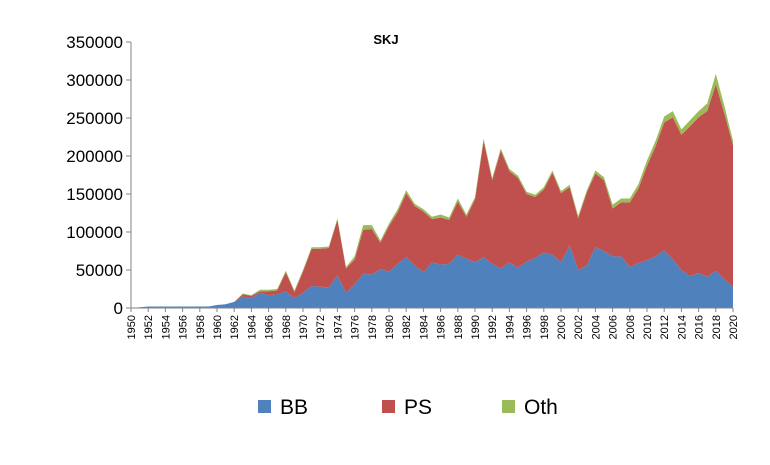 The width and height of the screenshot is (770, 465). What do you see at coordinates (385, 39) in the screenshot?
I see `chart-title: SKJ` at bounding box center [385, 39].